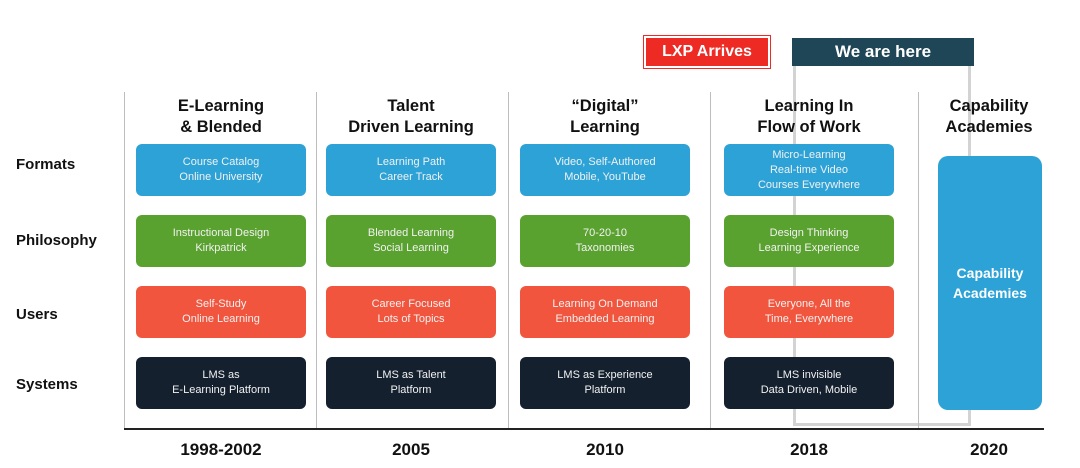  Describe the element at coordinates (989, 116) in the screenshot. I see `column-title-capability-academies: Capability Academies` at that location.